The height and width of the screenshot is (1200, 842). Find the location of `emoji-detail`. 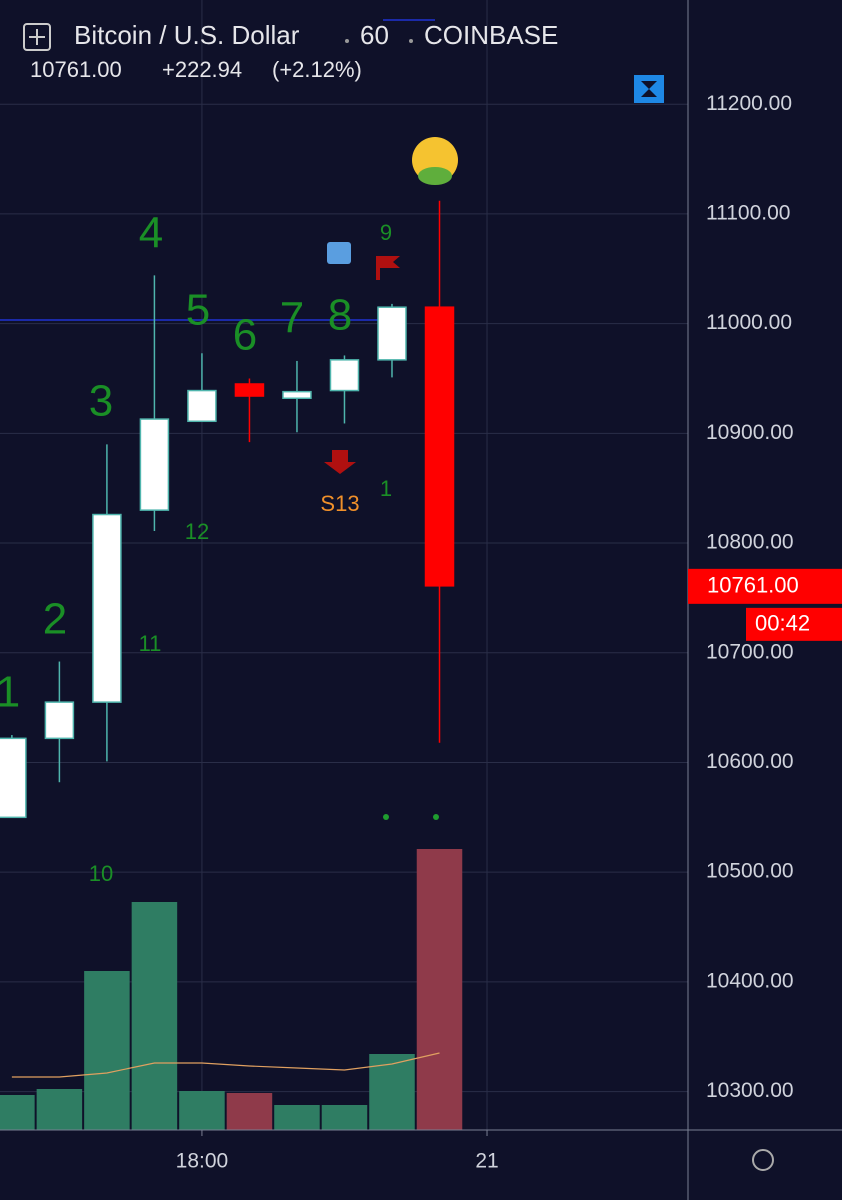

emoji-detail is located at coordinates (435, 176).